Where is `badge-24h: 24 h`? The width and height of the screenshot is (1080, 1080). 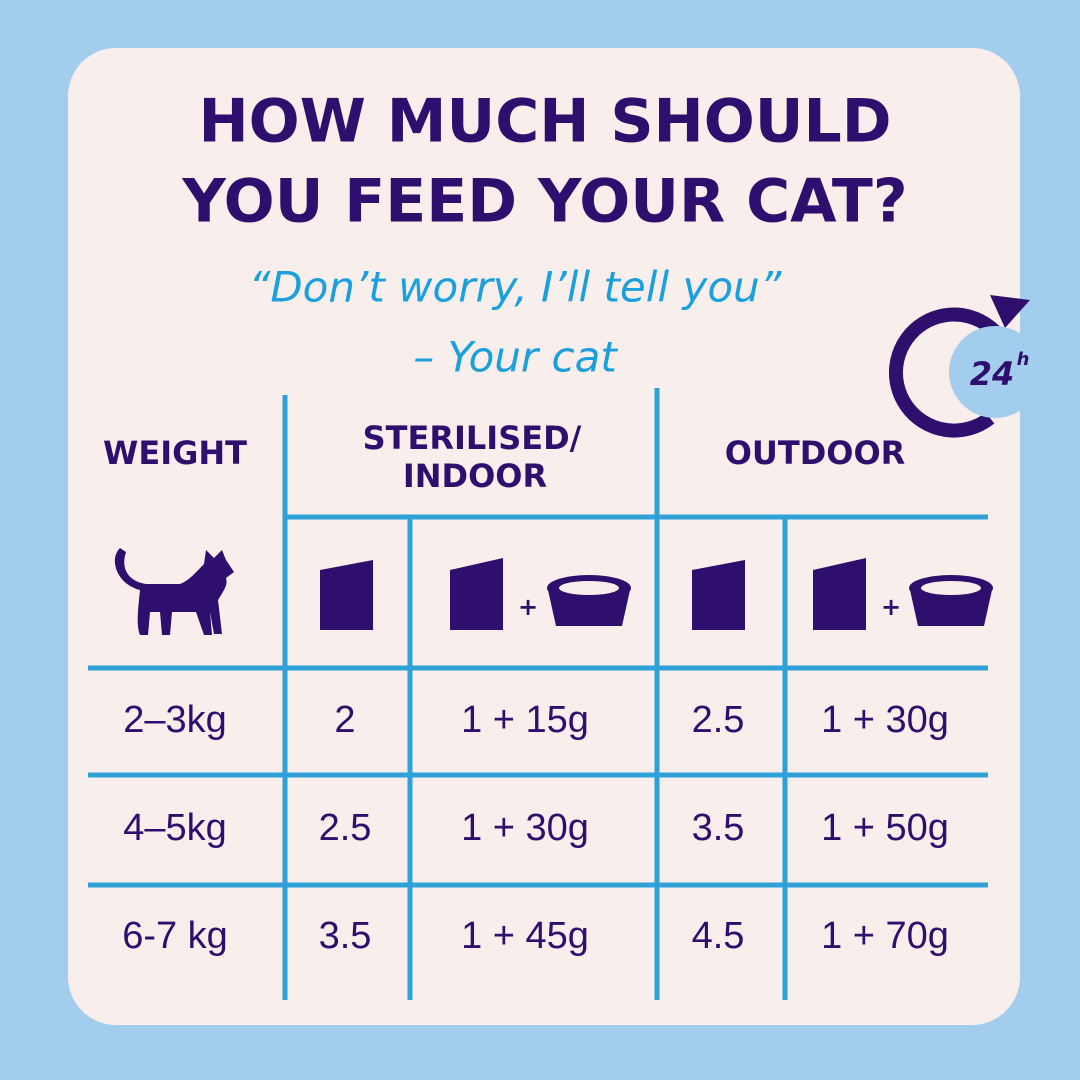 badge-24h: 24 h is located at coordinates (965, 366).